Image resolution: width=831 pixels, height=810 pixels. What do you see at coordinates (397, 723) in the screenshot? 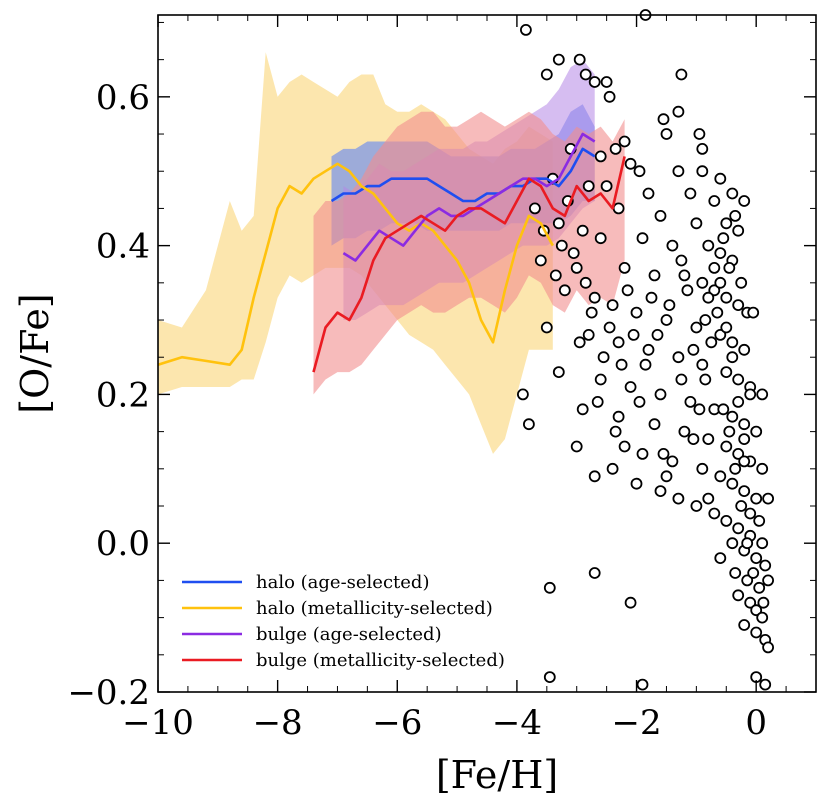
I see `x-tick-label: −6` at bounding box center [397, 723].